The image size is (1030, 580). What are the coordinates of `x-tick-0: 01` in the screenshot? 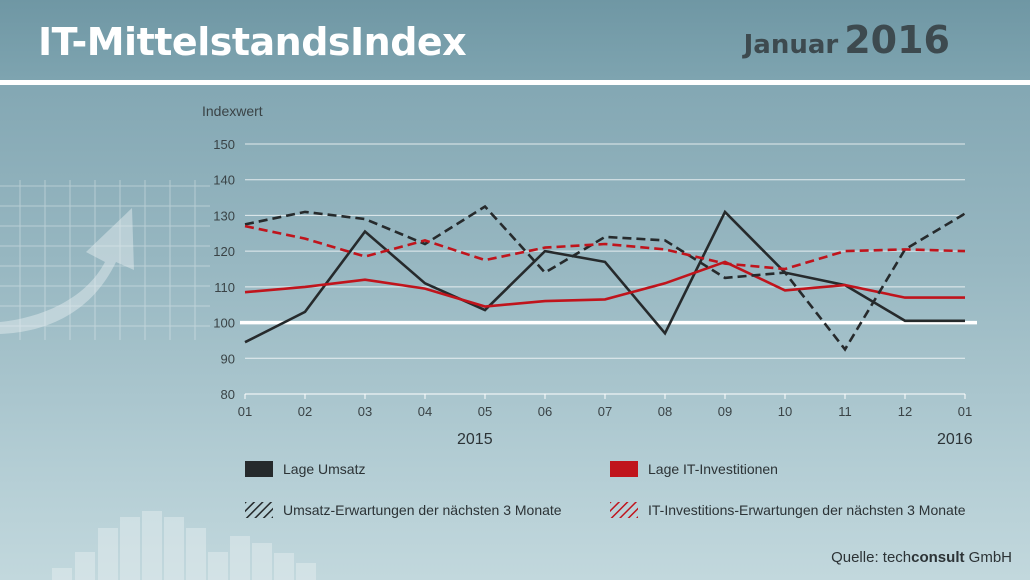 It's located at (245, 411).